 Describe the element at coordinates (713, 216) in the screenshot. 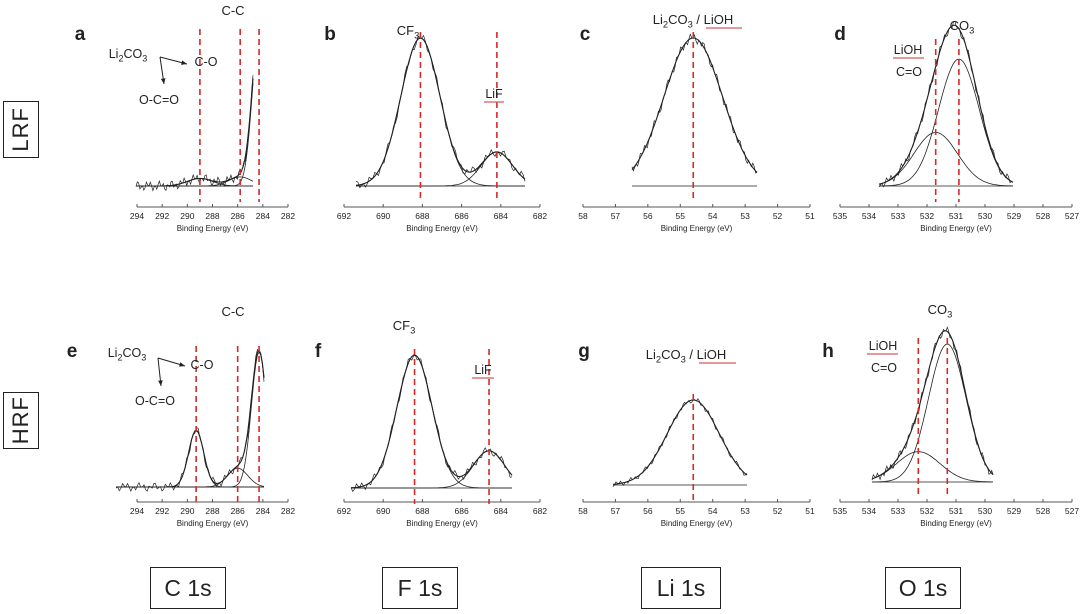

I see `x-tick-label-c: 54` at that location.